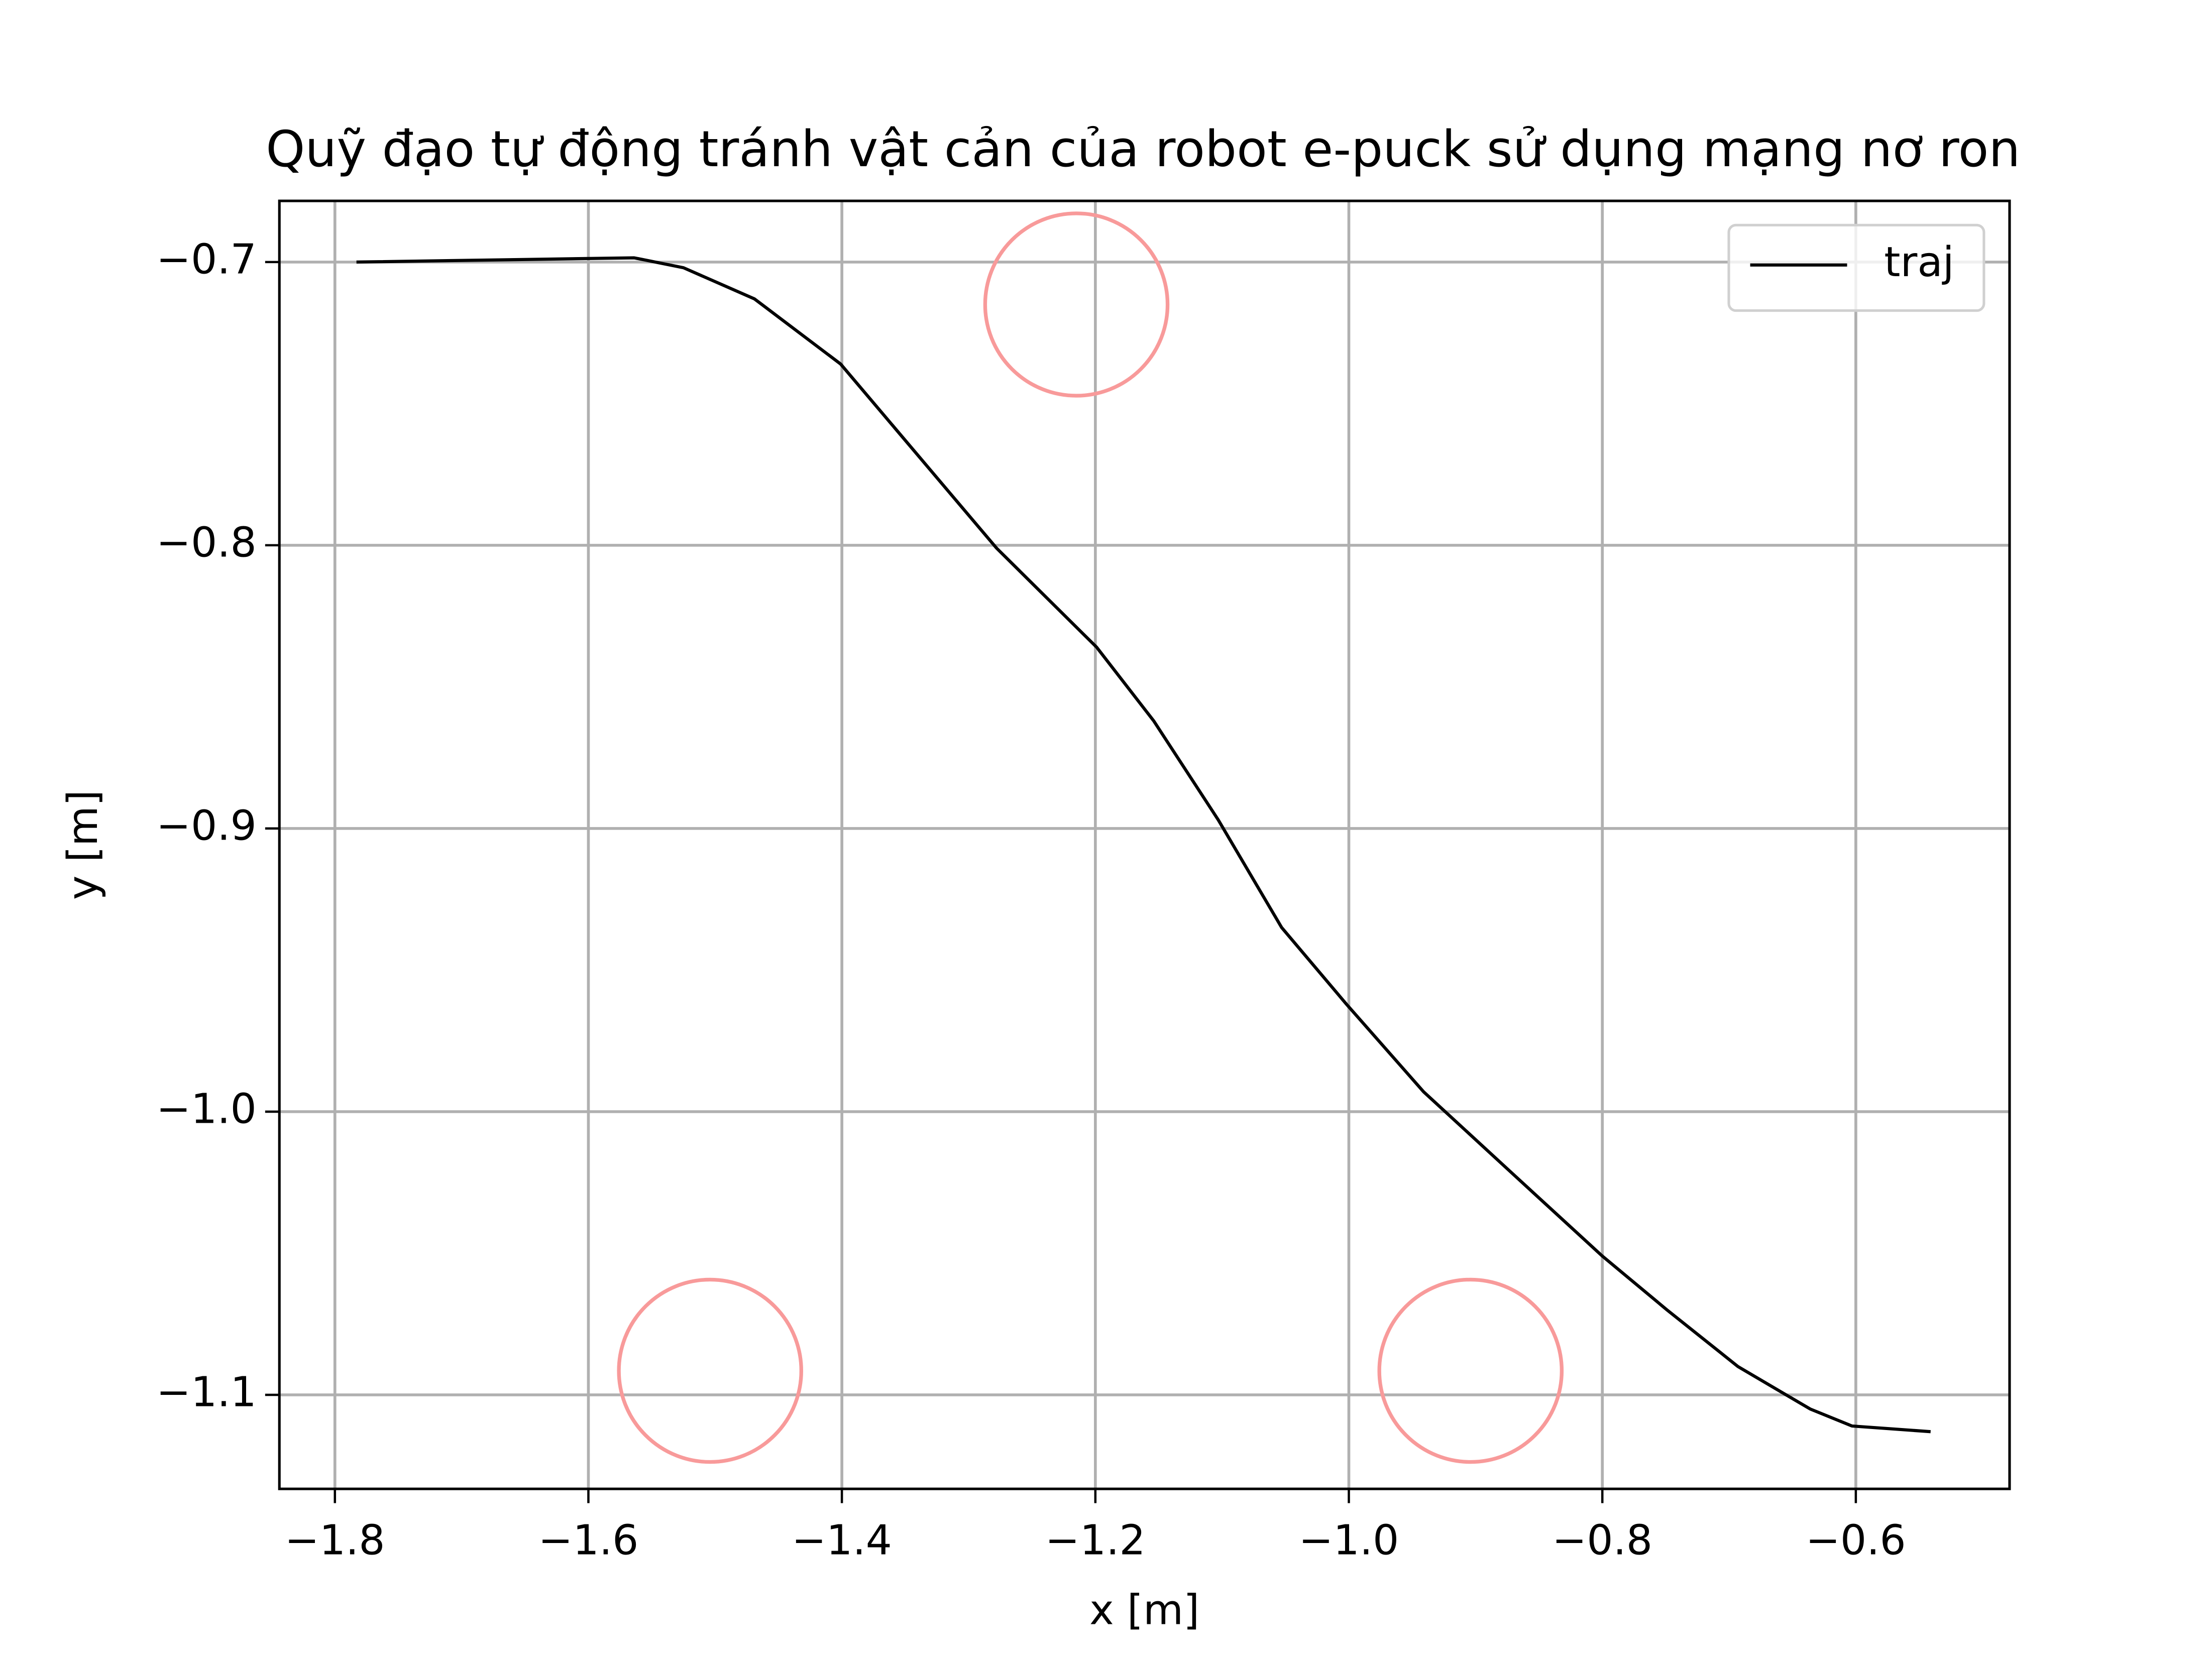 This screenshot has height=1657, width=2212. What do you see at coordinates (1919, 262) in the screenshot?
I see `legend-label: traj` at bounding box center [1919, 262].